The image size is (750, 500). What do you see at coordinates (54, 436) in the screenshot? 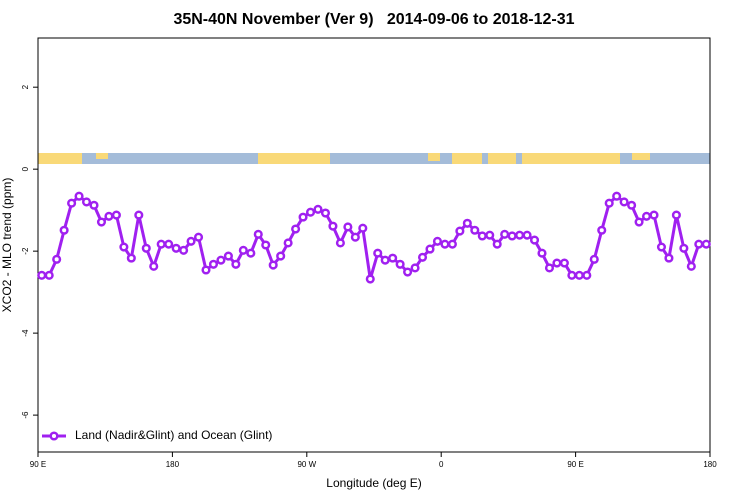
I see `legend-marker` at bounding box center [54, 436].